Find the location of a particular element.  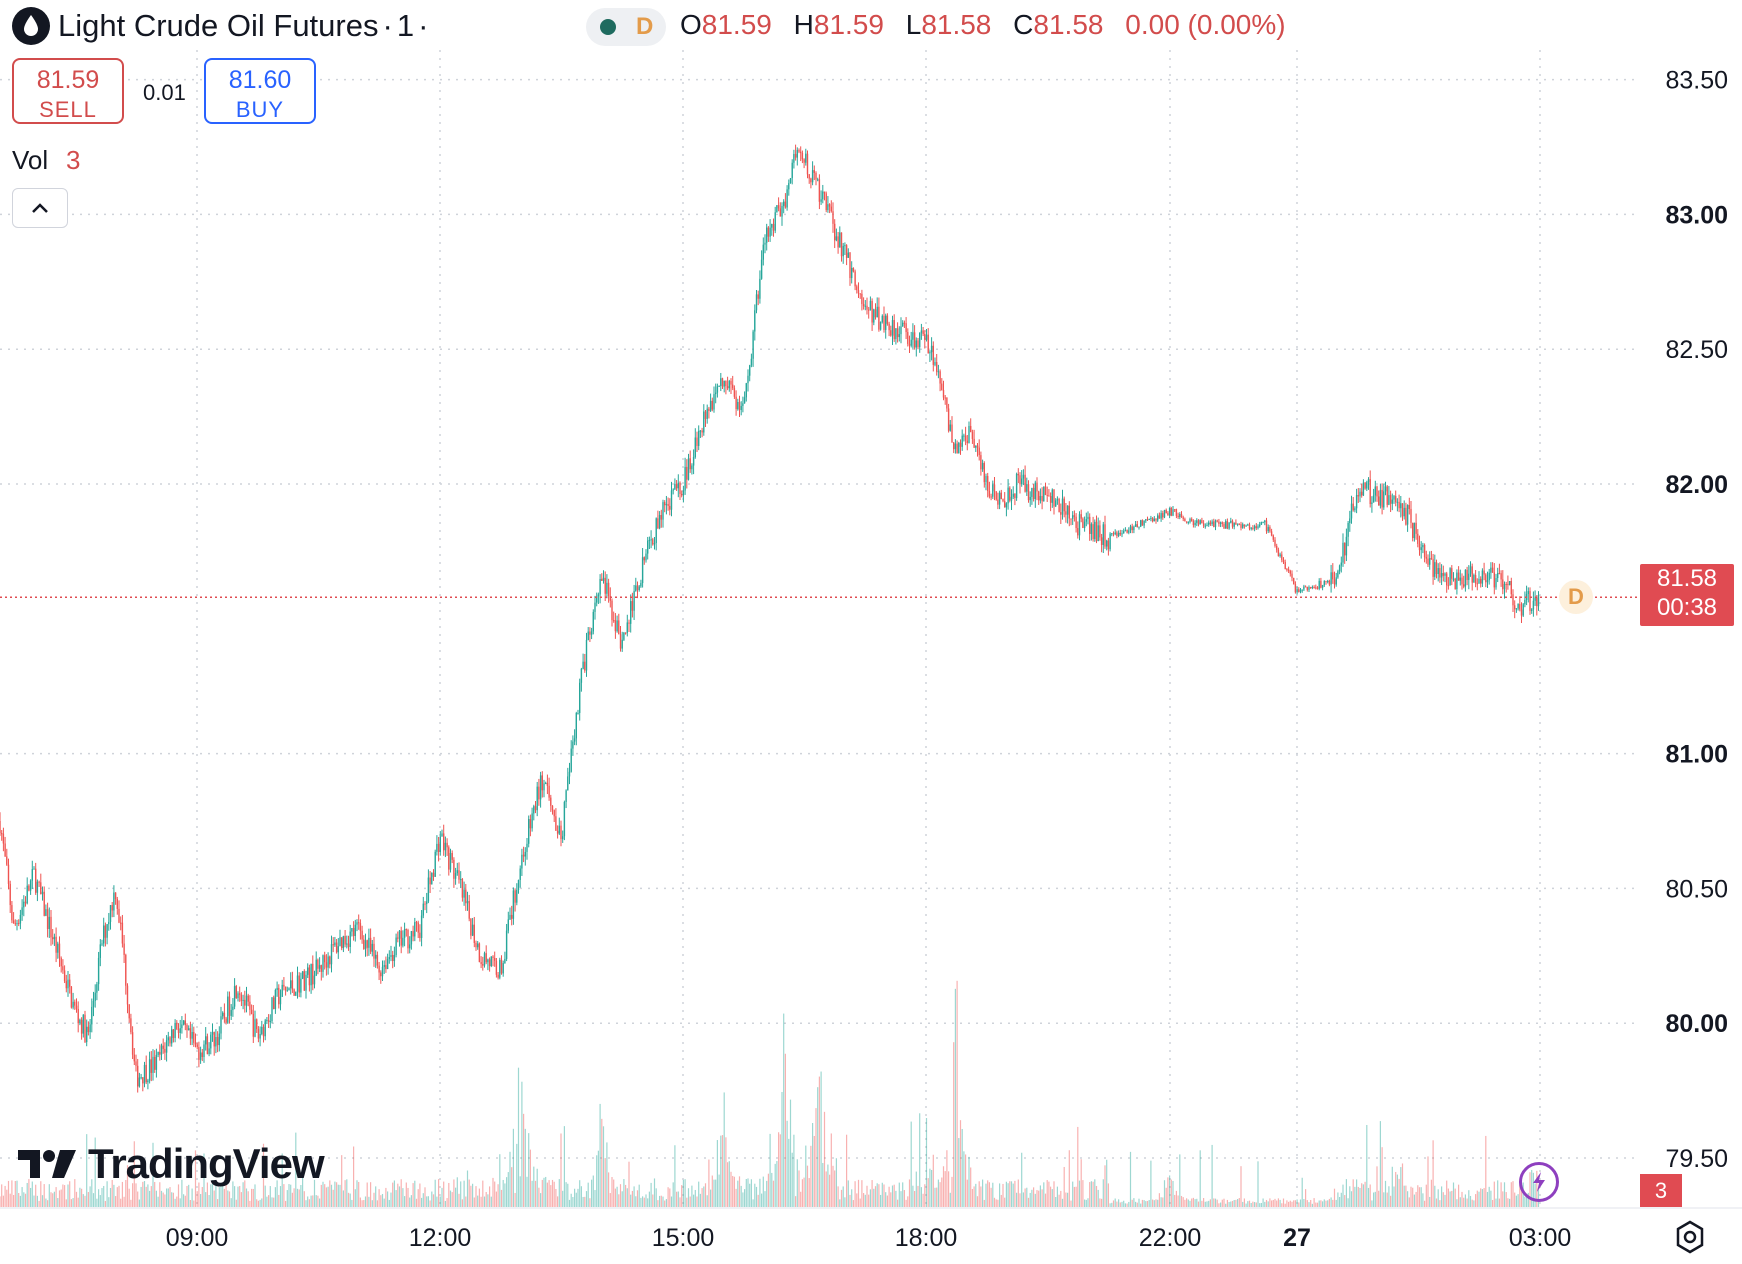

buy-button: 81.60 BUY is located at coordinates (260, 91).